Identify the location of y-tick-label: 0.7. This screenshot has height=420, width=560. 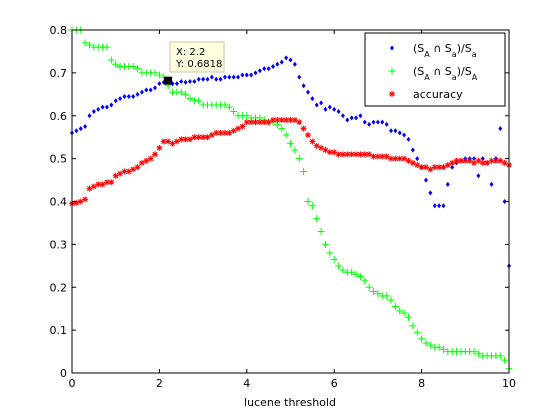
(59, 73).